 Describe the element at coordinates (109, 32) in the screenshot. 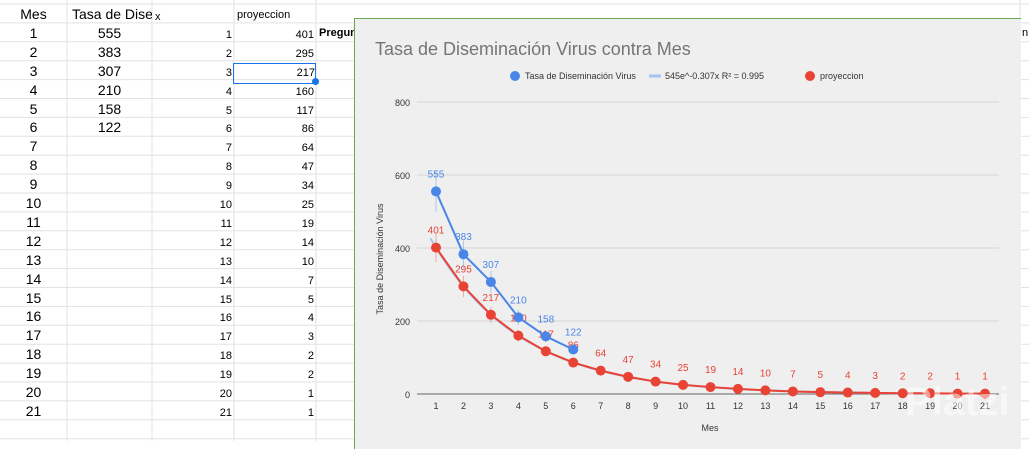

I see `cell-tasa: 555` at that location.